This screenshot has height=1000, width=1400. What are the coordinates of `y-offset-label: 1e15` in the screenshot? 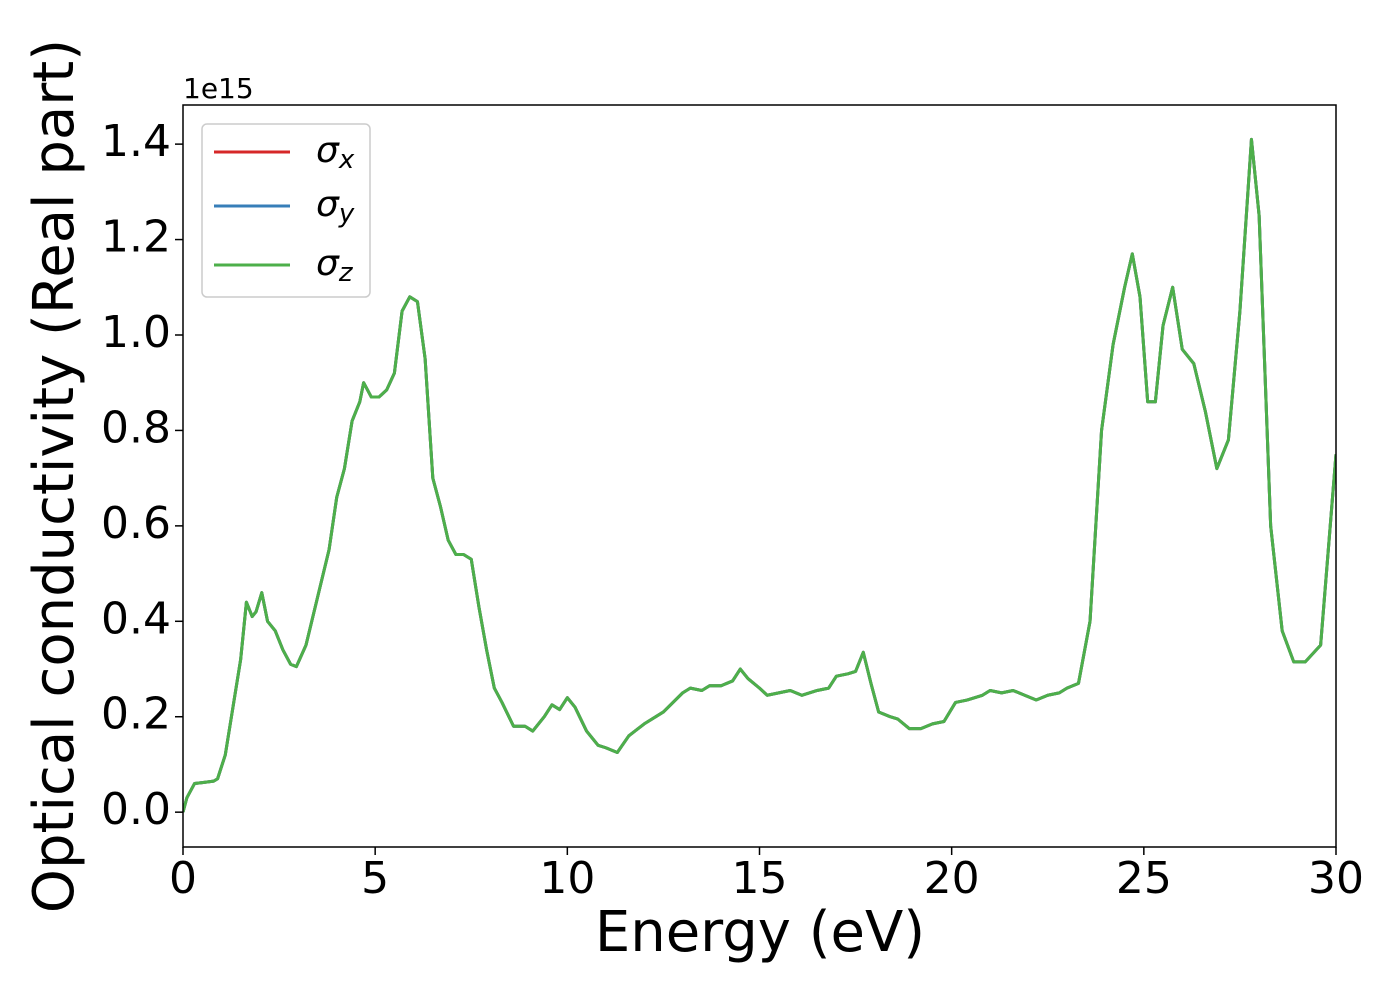 It's located at (218, 88).